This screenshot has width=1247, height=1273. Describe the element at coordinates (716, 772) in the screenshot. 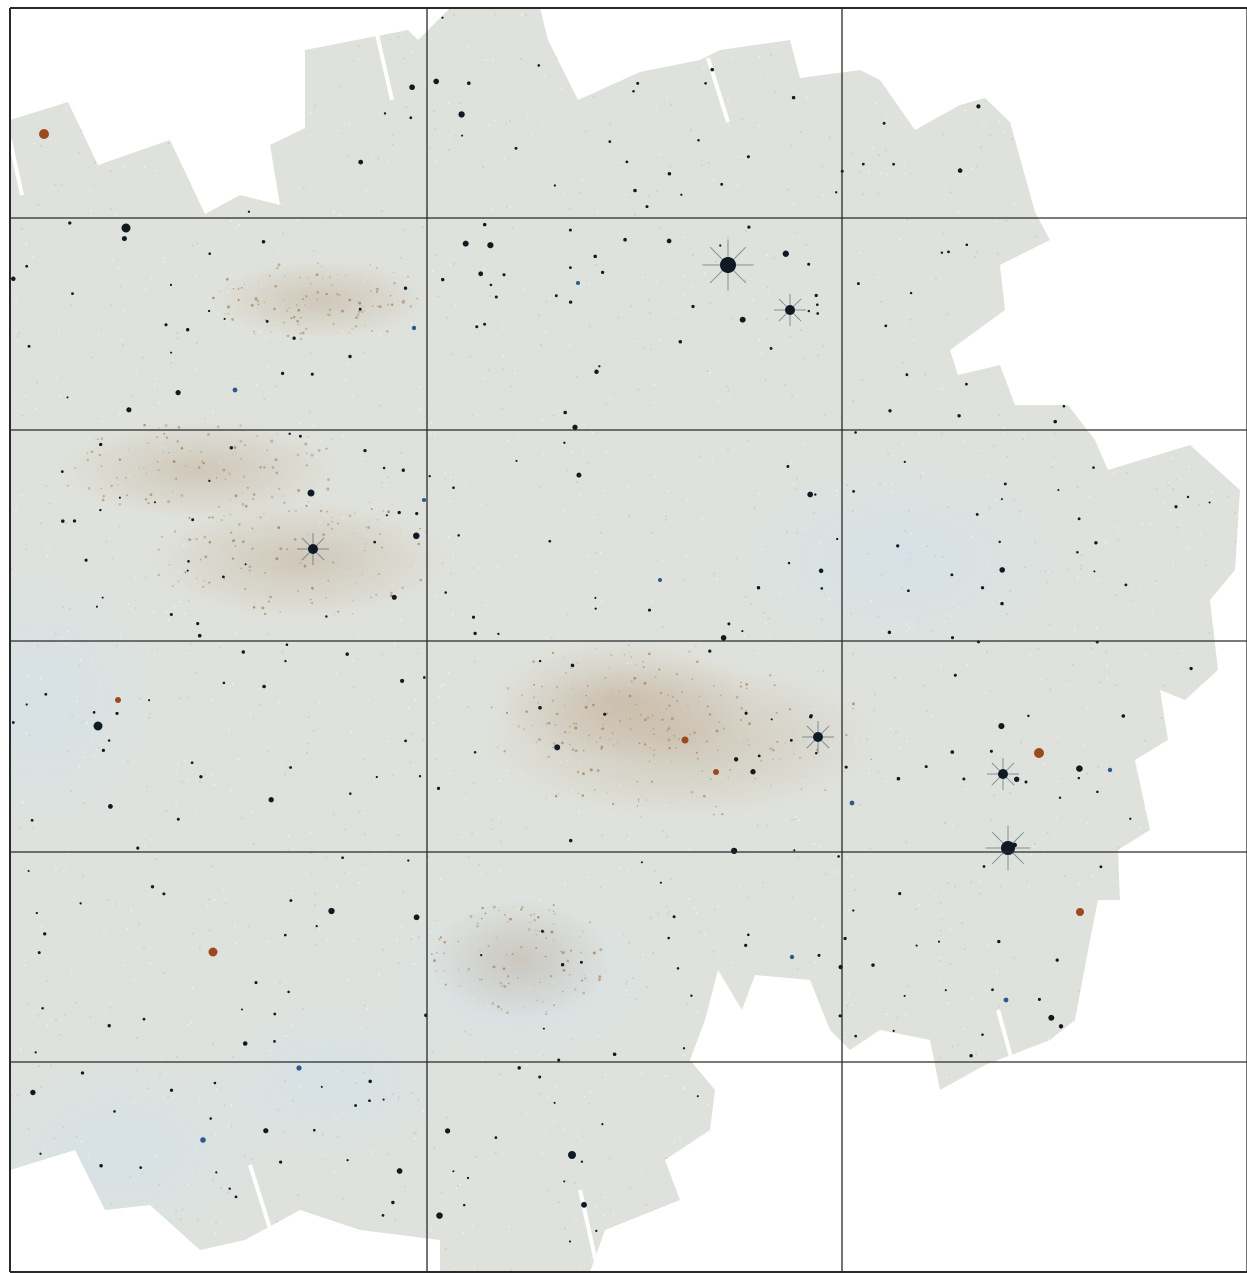

I see `orange-star` at that location.